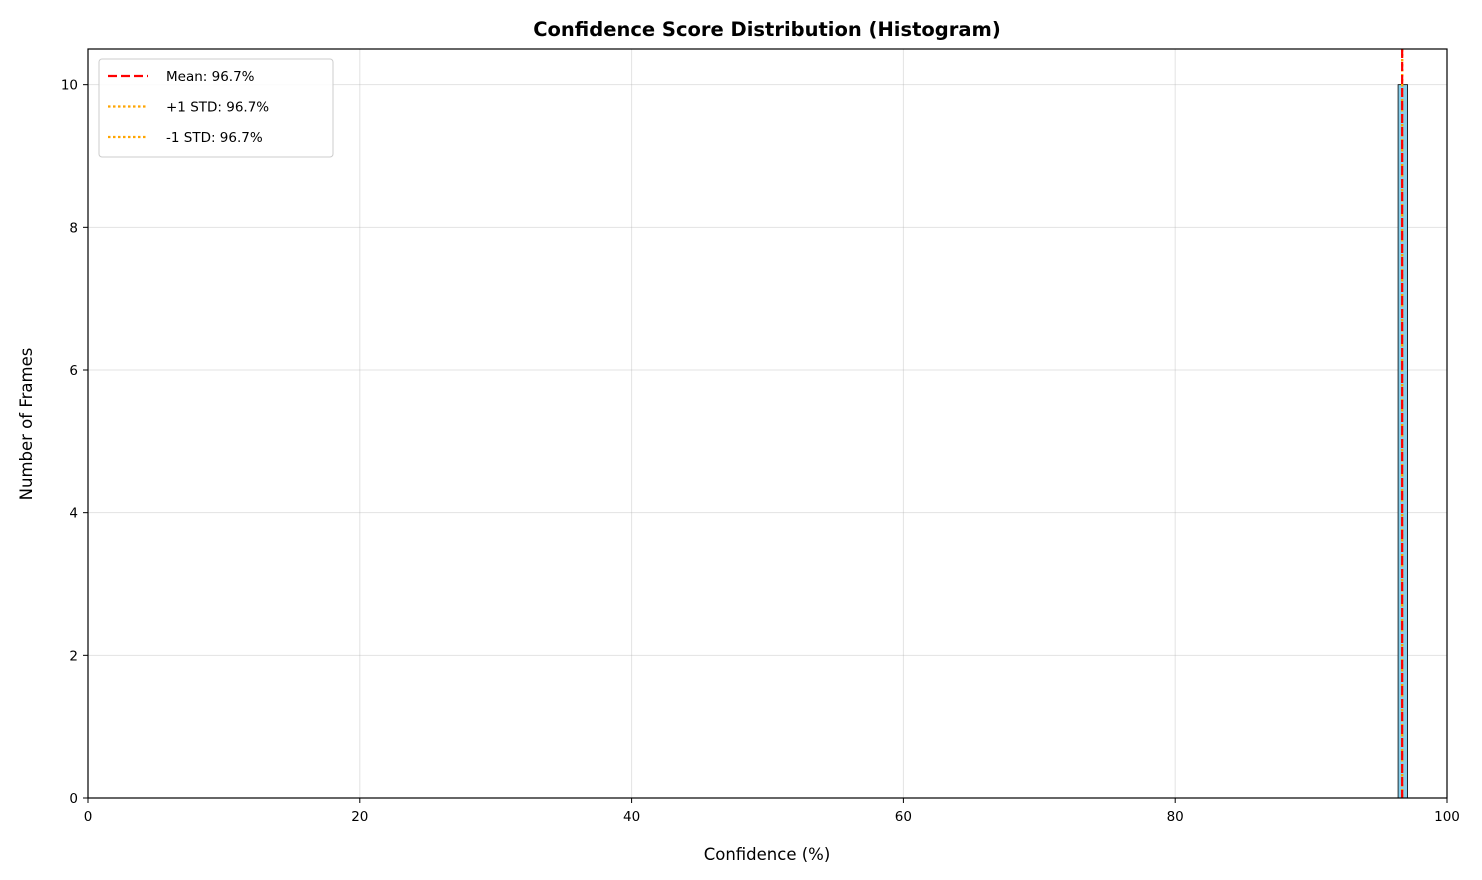 The width and height of the screenshot is (1482, 880). Describe the element at coordinates (1175, 817) in the screenshot. I see `x-tick-label: 80` at that location.